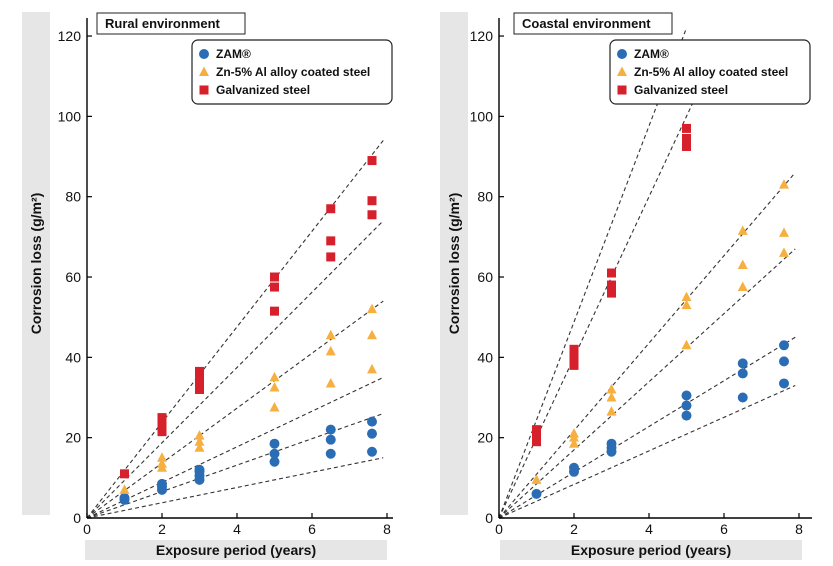 This screenshot has height=566, width=833. What do you see at coordinates (204, 90) in the screenshot?
I see `legend-marker-square` at bounding box center [204, 90].